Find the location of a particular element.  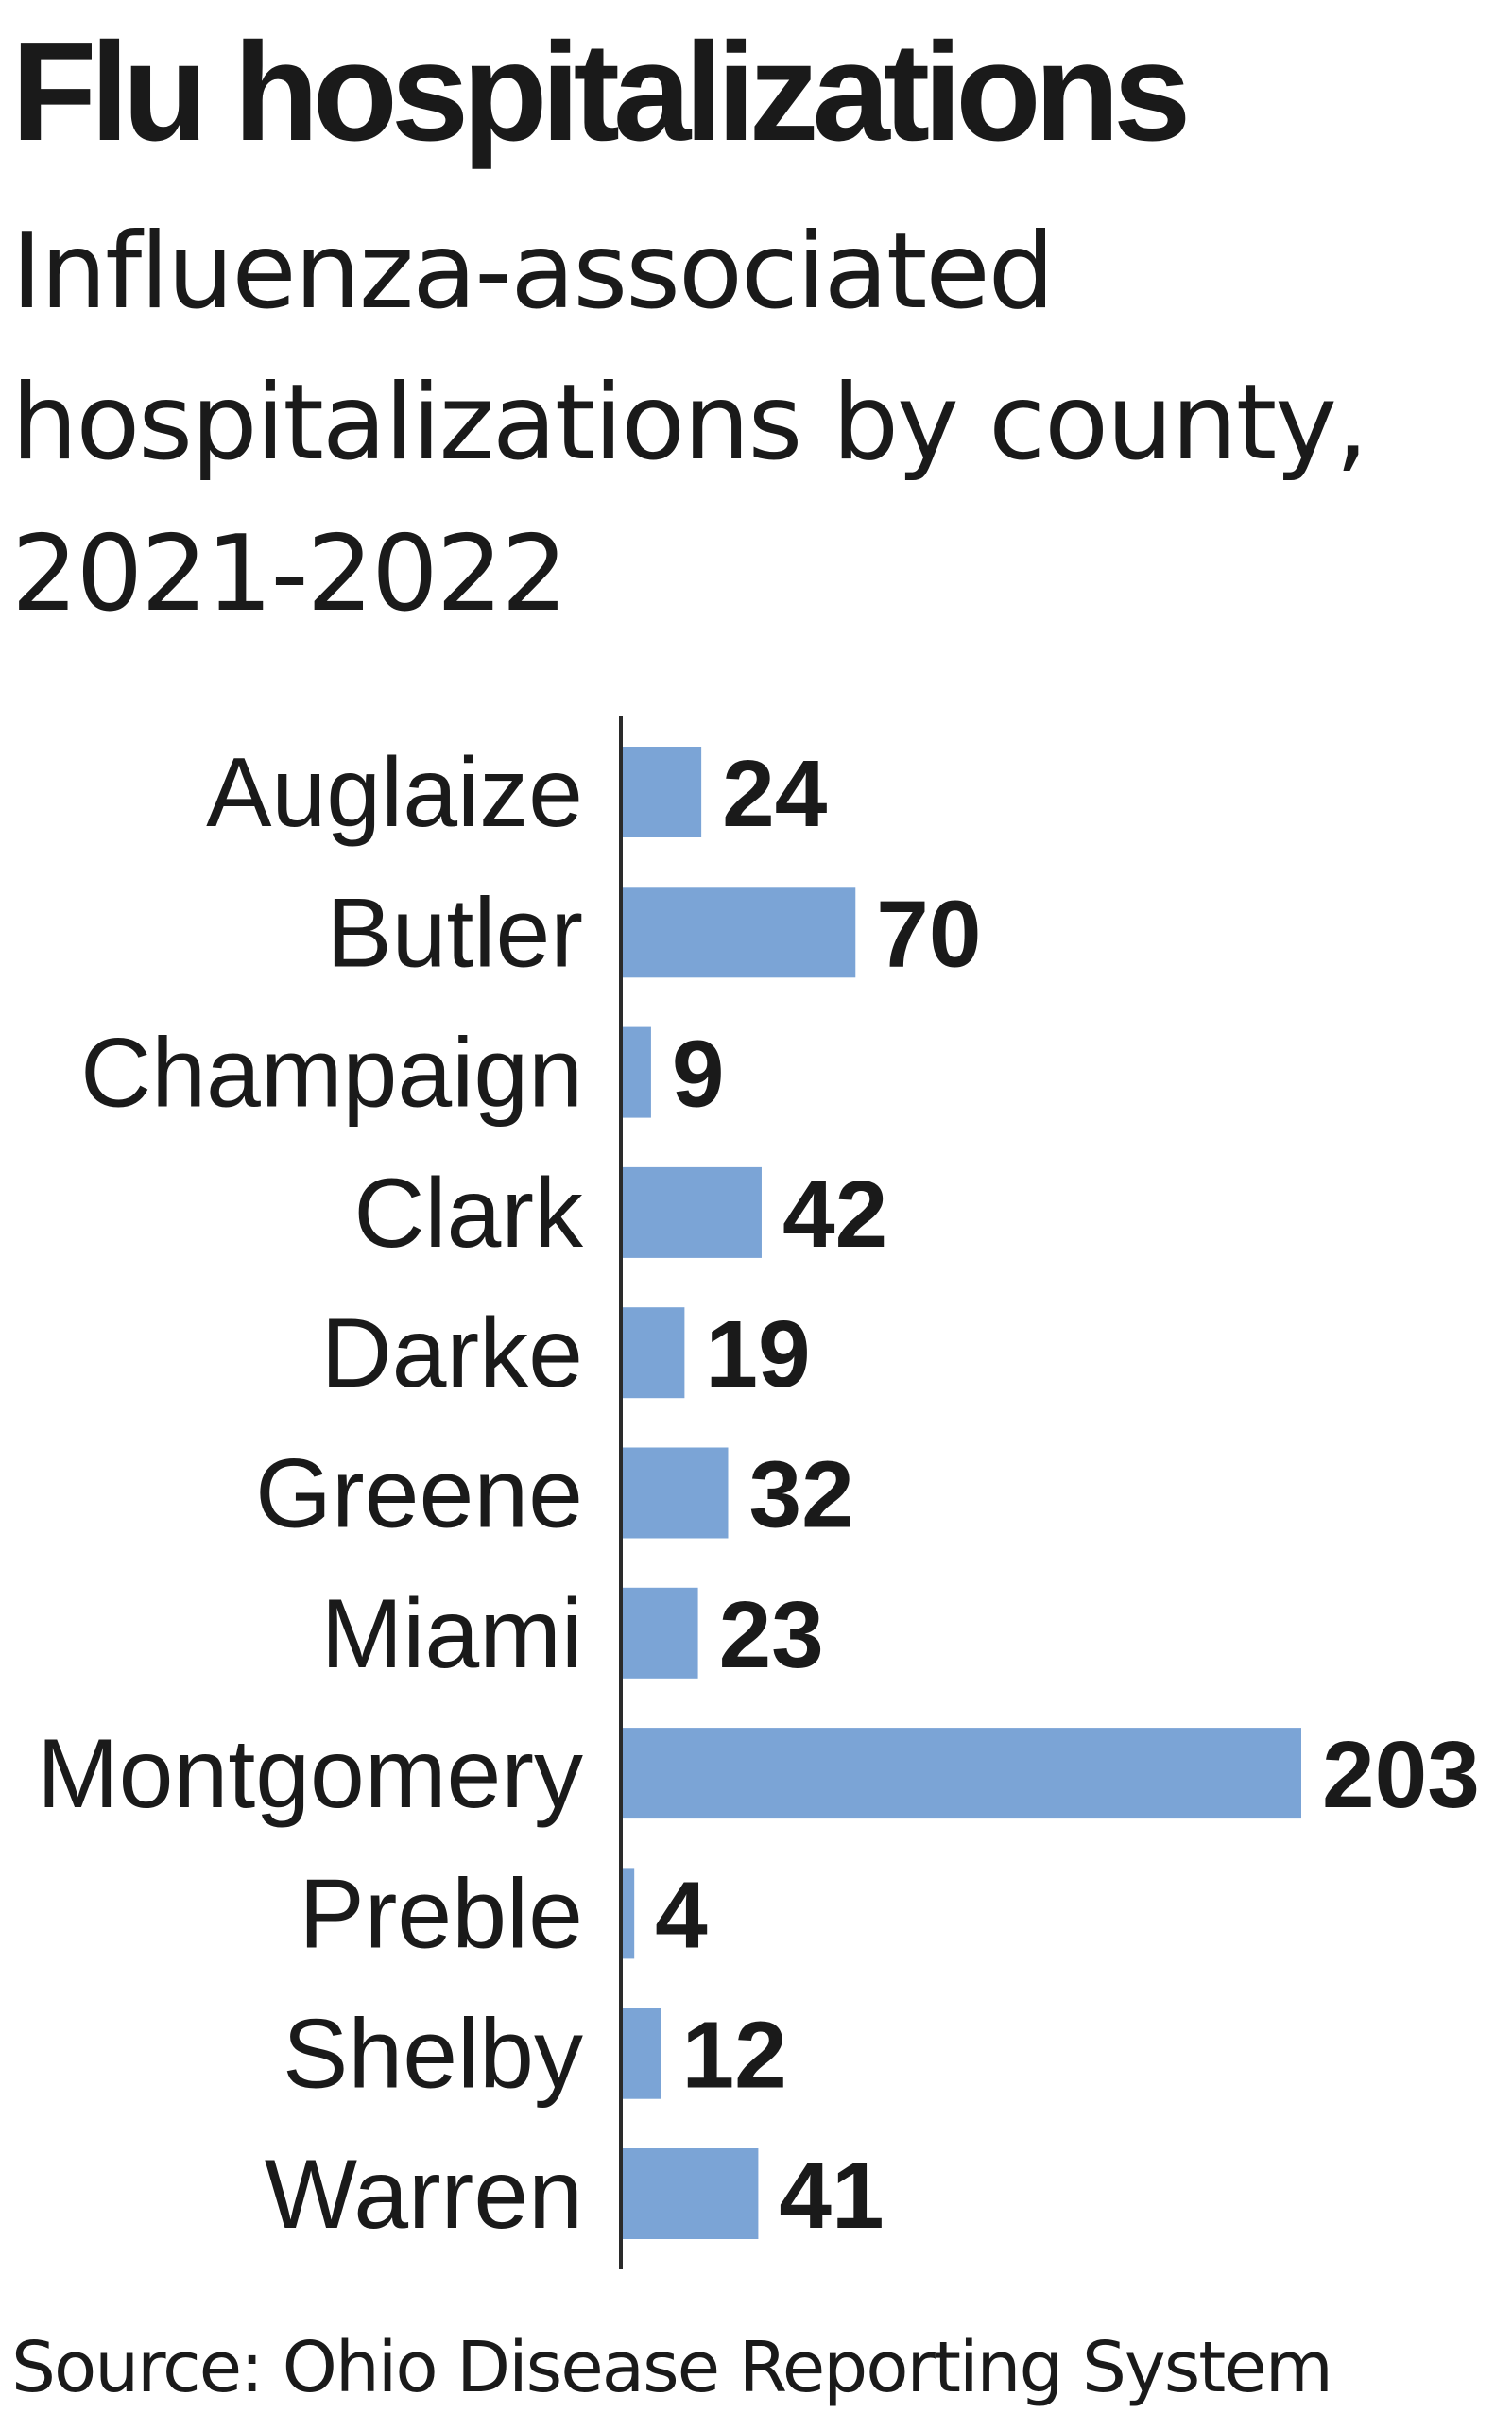

category-label: Greene is located at coordinates (419, 1494).